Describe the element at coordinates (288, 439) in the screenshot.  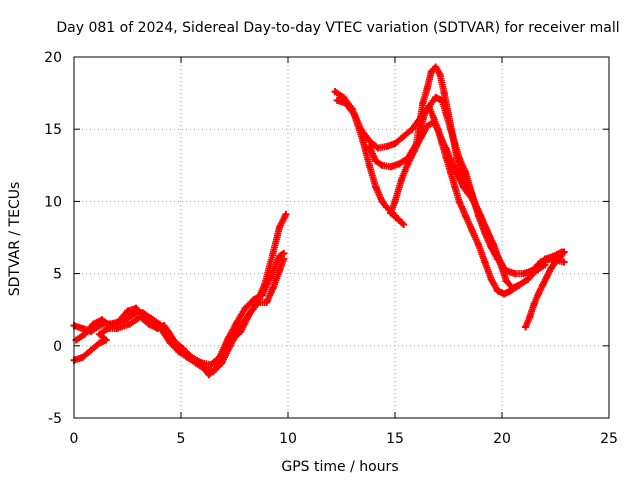
I see `x-tick-label: 10` at that location.